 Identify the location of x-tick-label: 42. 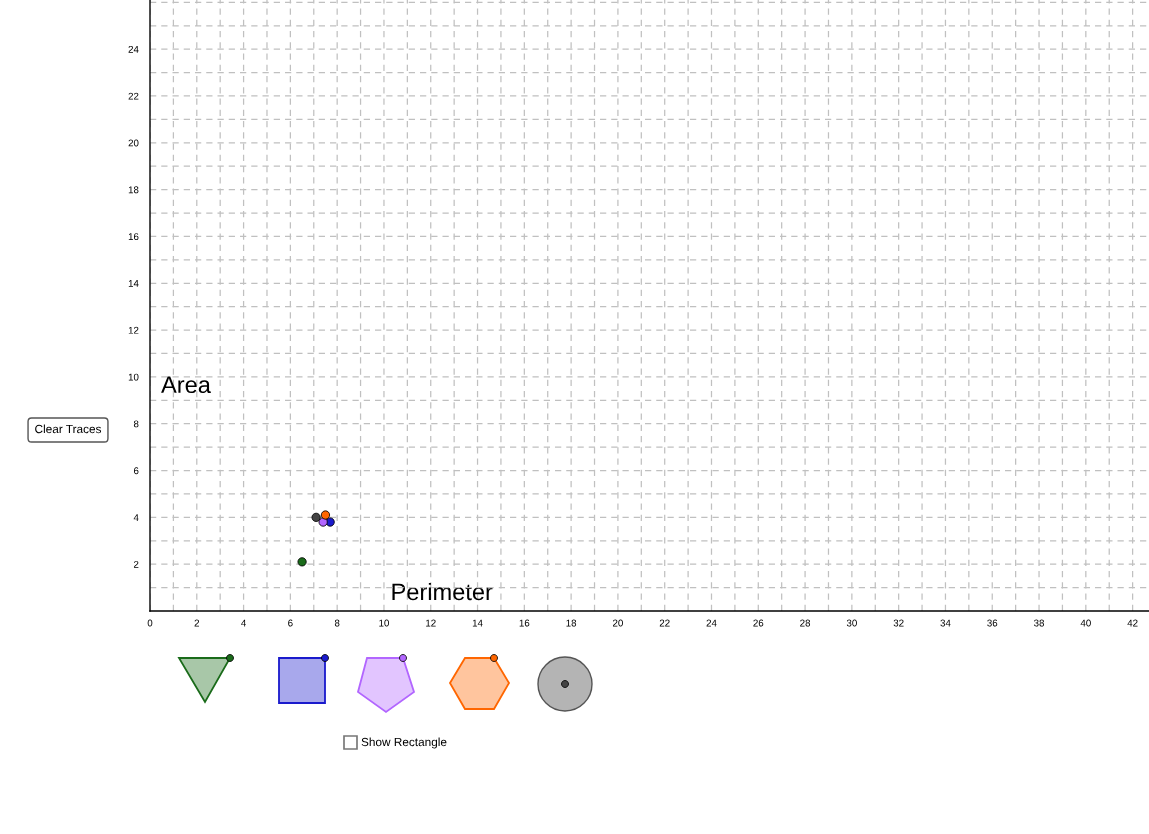
(1132, 623).